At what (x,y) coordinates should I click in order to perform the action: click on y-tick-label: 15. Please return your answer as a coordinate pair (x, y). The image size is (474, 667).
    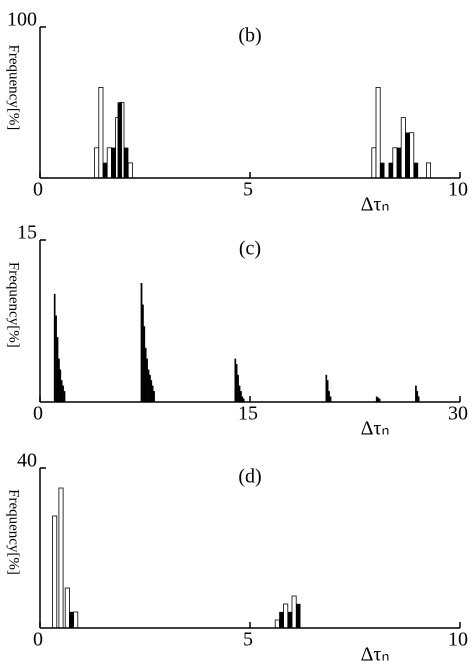
    Looking at the image, I should click on (27, 233).